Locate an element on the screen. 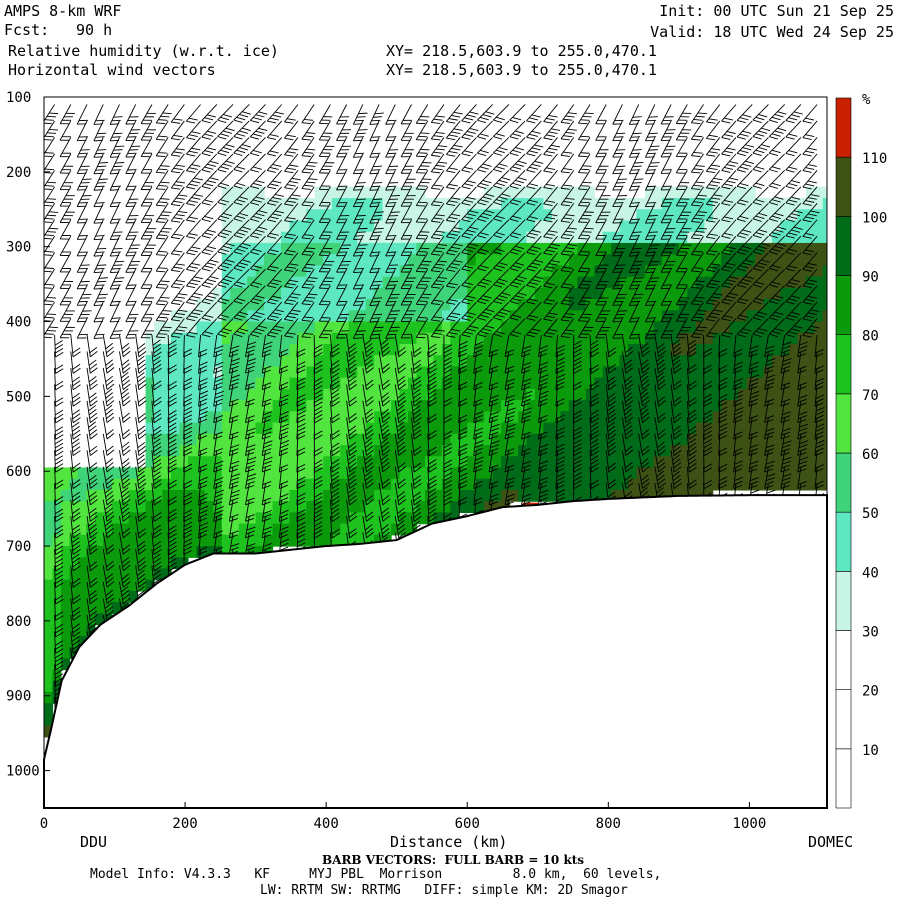 The width and height of the screenshot is (900, 900). barb-note: BARB VECTORS: FULL BARB = 10 kts is located at coordinates (453, 860).